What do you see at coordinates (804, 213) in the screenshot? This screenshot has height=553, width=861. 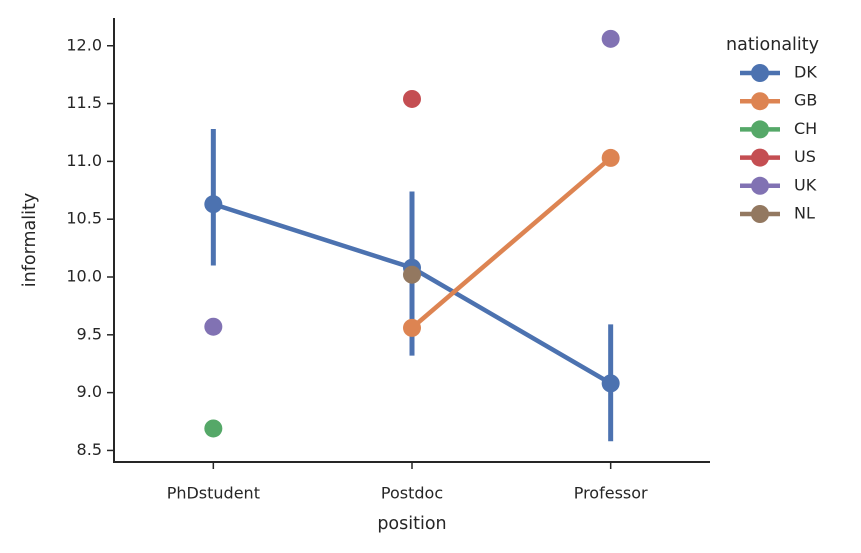 I see `legend-label: NL` at bounding box center [804, 213].